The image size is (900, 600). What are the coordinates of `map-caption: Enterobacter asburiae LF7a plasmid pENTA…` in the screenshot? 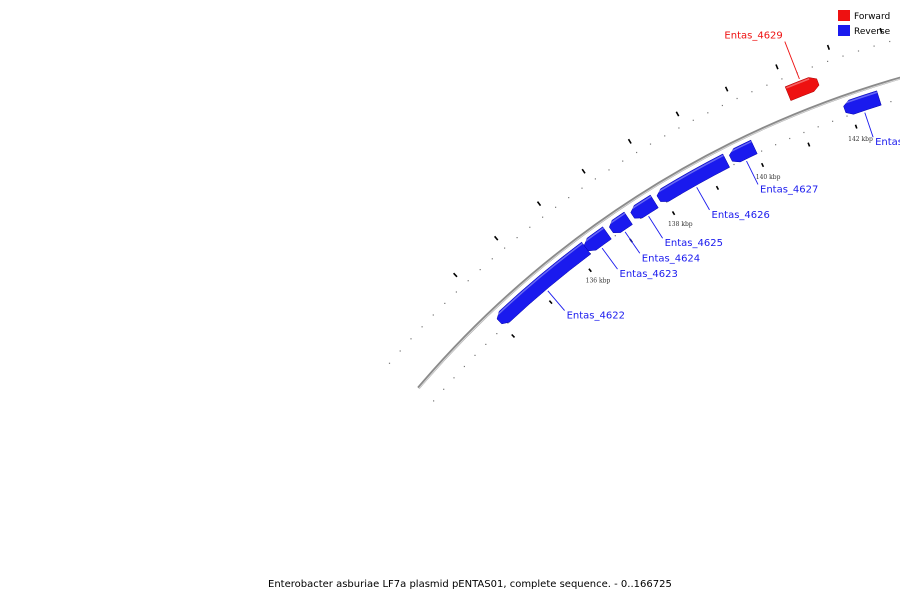 It's located at (470, 584).